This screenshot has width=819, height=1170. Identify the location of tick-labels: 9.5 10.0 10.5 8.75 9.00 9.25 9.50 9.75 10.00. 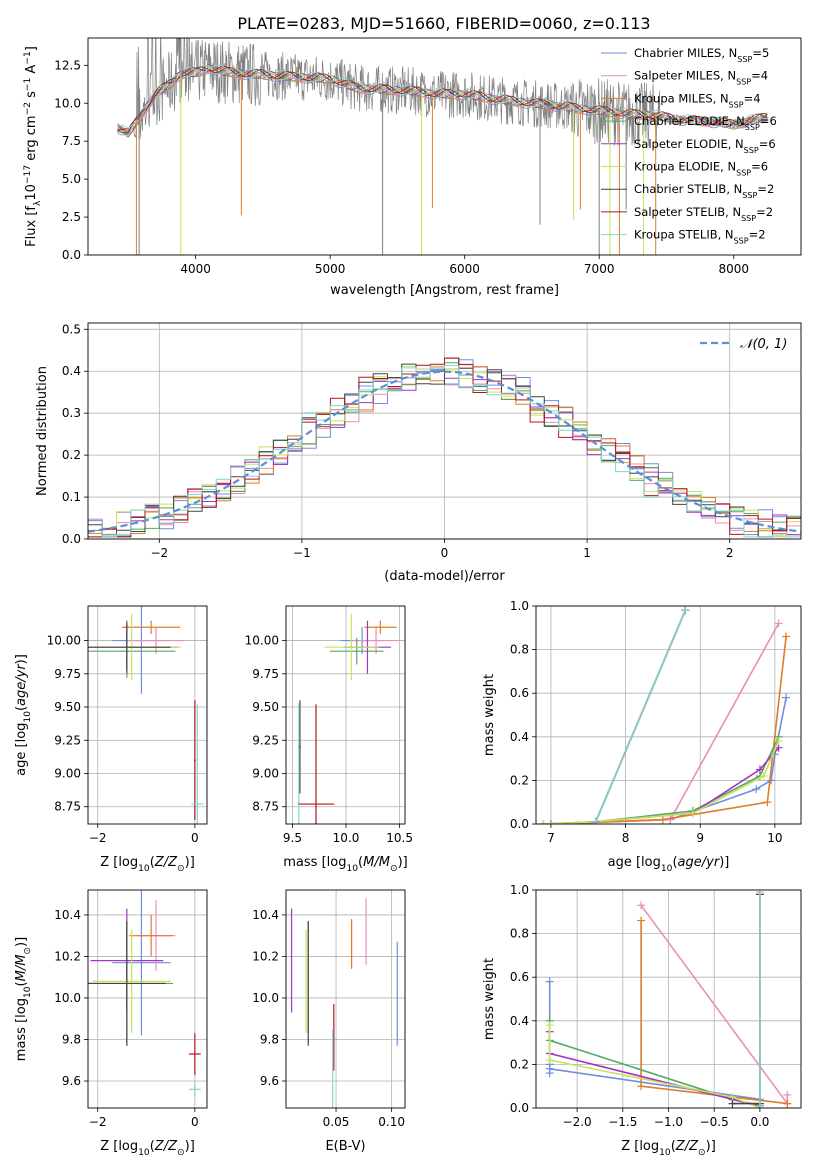
(329, 739).